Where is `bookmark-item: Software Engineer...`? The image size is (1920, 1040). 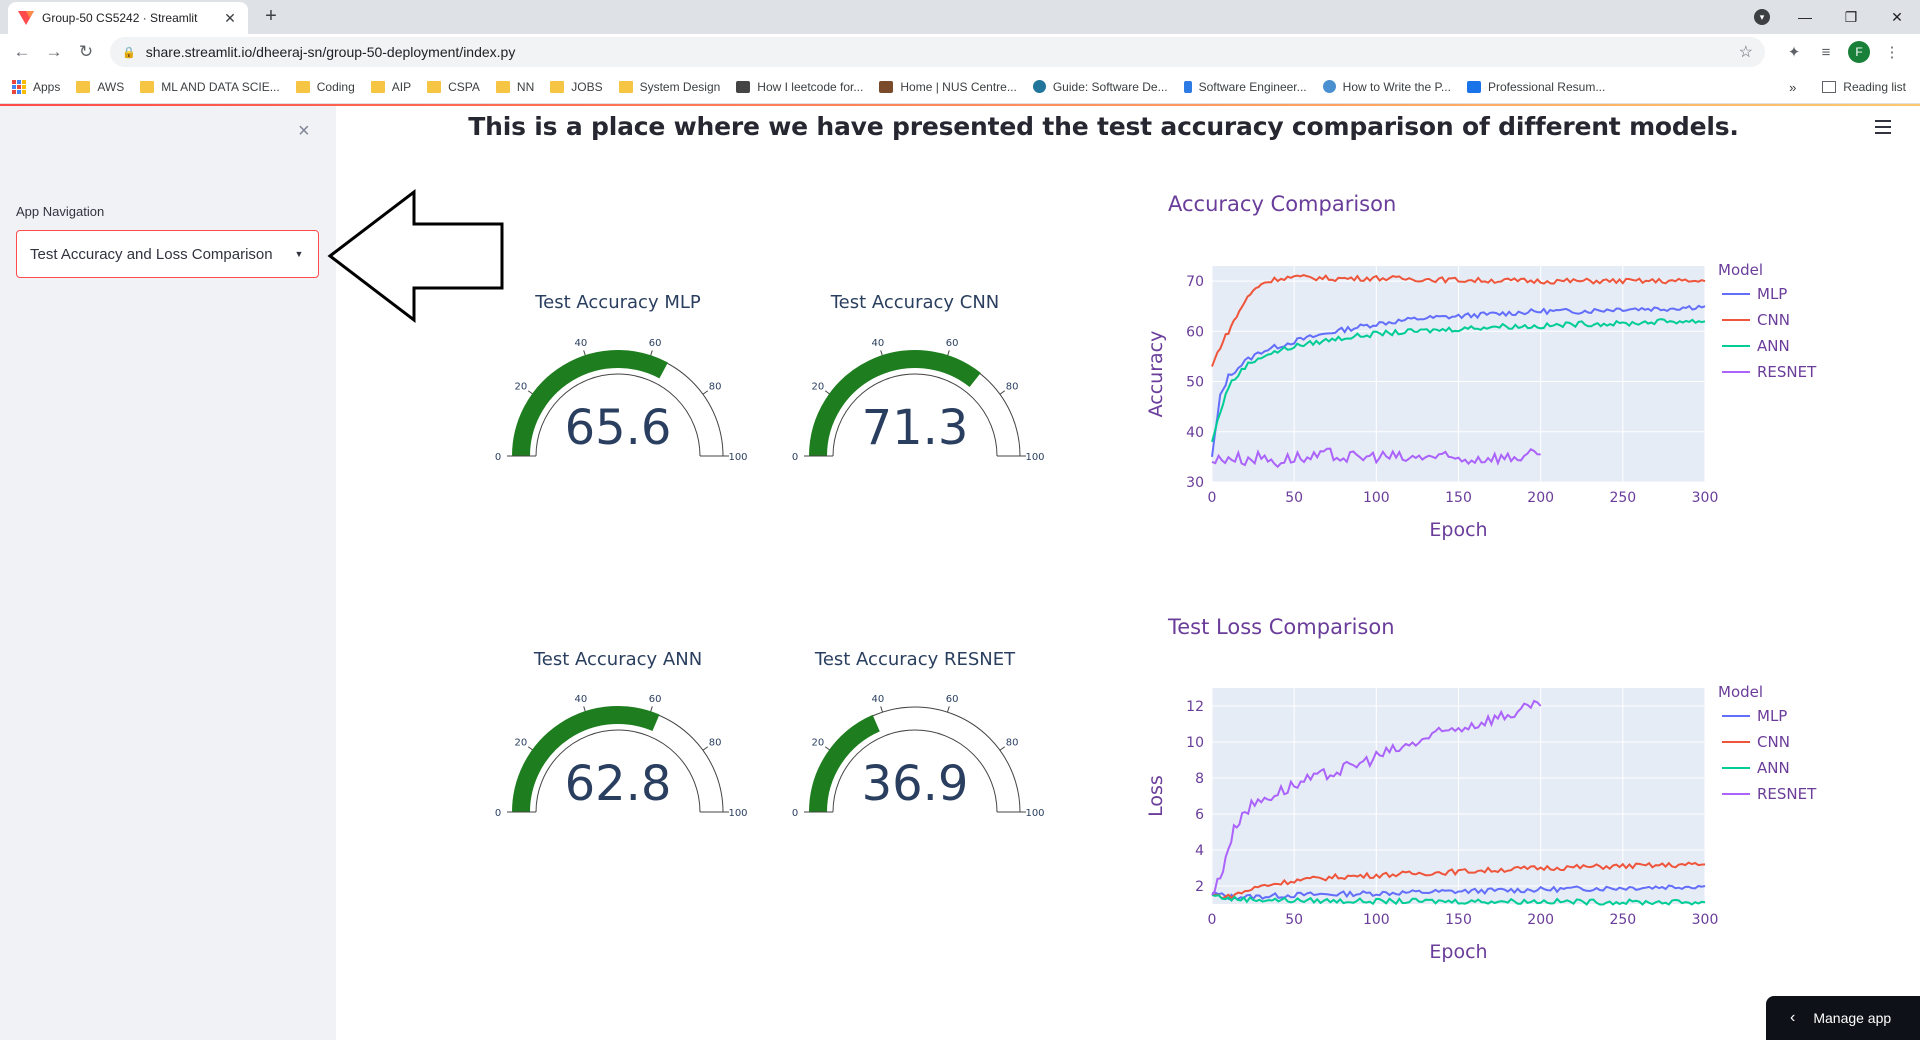
bookmark-item: Software Engineer... is located at coordinates (1245, 87).